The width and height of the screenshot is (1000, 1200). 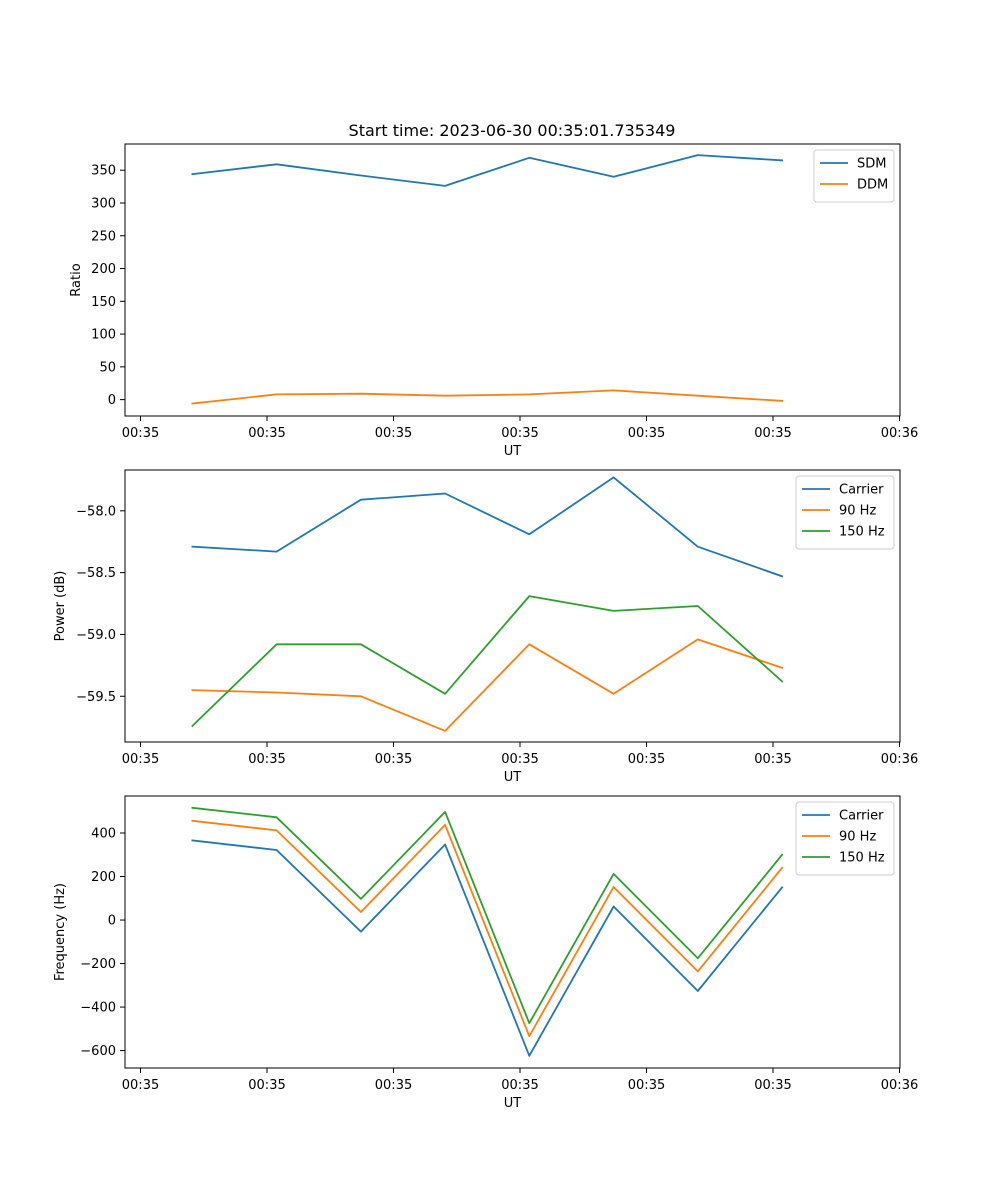 What do you see at coordinates (103, 335) in the screenshot?
I see `y-tick-label: 100` at bounding box center [103, 335].